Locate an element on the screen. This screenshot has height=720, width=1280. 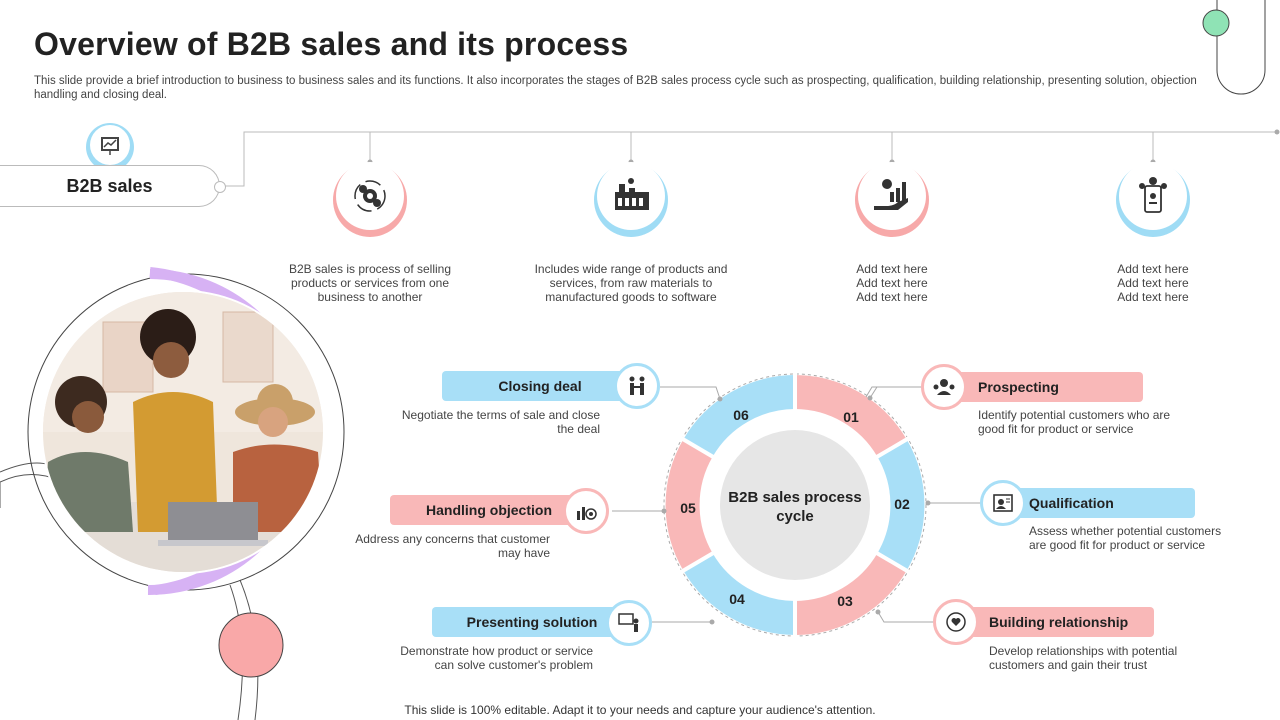
b2b-sales-label: B2B sales is located at coordinates (110, 186).